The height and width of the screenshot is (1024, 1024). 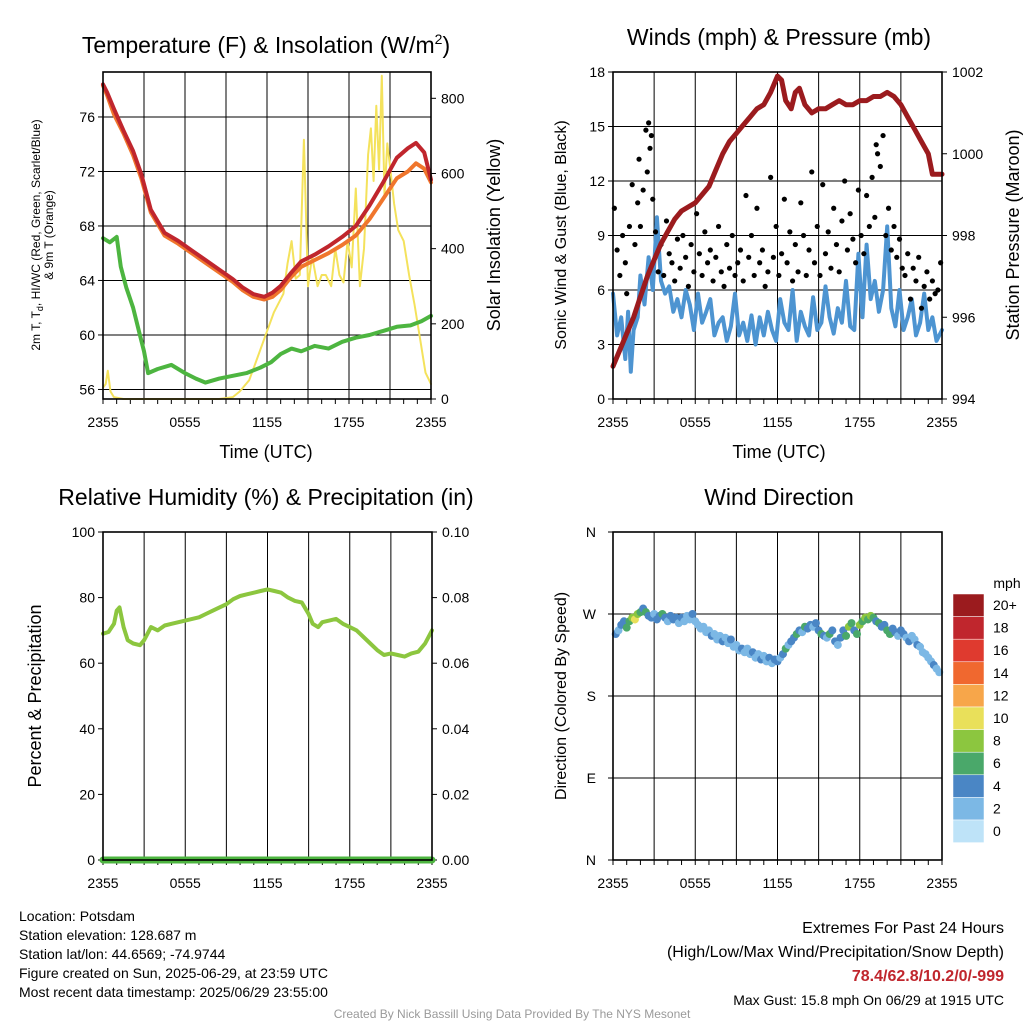 What do you see at coordinates (87, 226) in the screenshot?
I see `left-y-tick-label: 68` at bounding box center [87, 226].